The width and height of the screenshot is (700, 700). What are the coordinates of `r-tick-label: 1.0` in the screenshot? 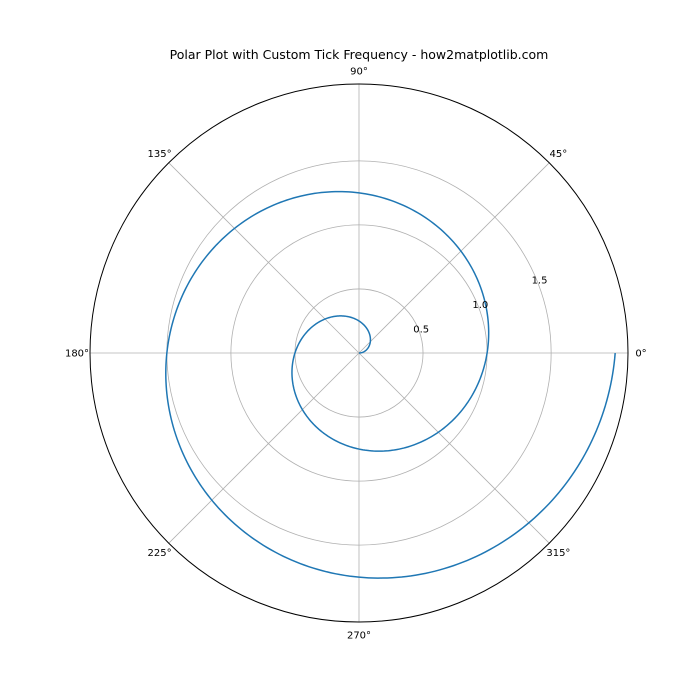 It's located at (480, 305).